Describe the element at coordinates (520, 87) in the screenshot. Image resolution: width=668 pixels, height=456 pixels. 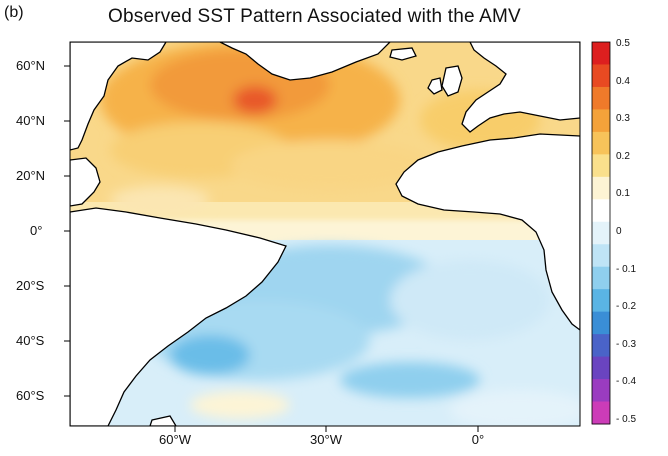
I see `europe` at that location.